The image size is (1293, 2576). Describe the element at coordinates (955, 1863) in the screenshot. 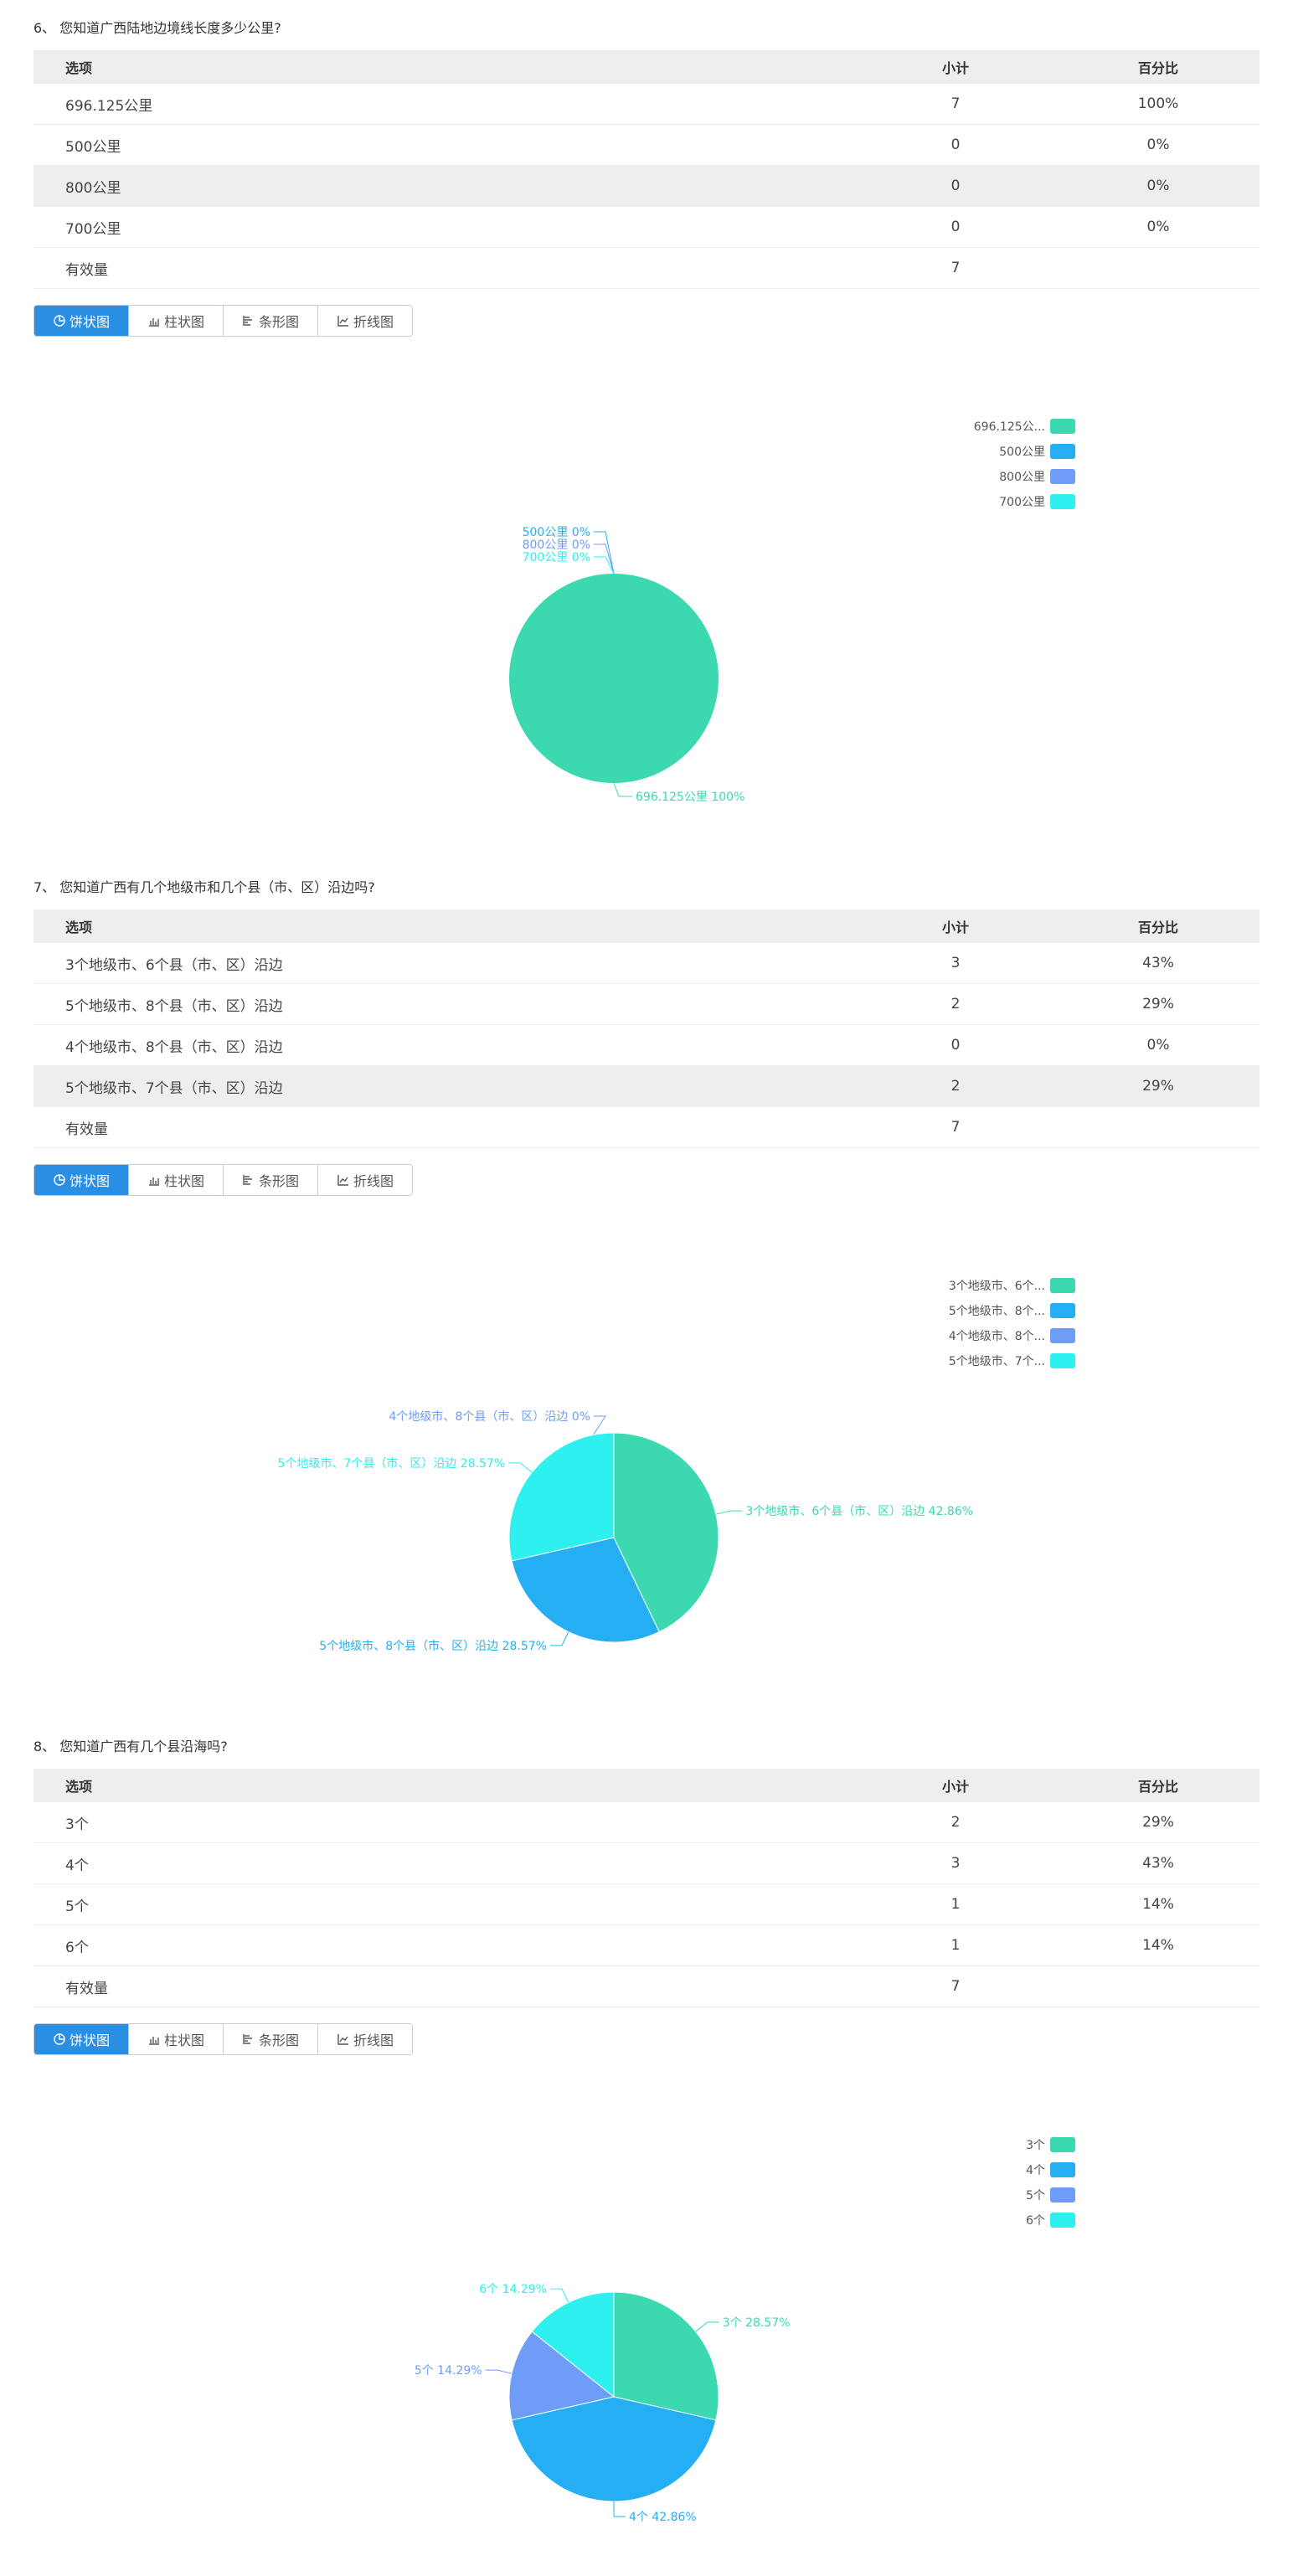

I see `cell-count: 3` at that location.